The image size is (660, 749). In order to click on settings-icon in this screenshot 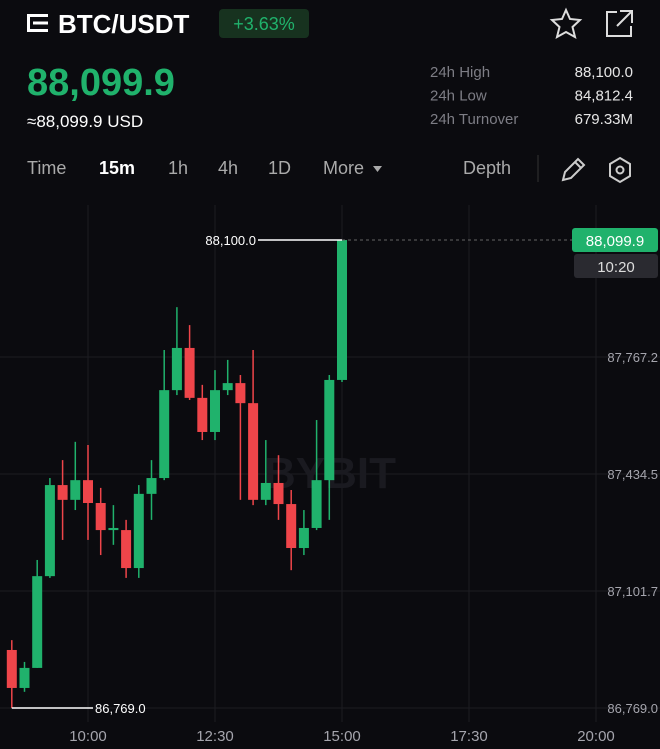, I will do `click(620, 170)`.